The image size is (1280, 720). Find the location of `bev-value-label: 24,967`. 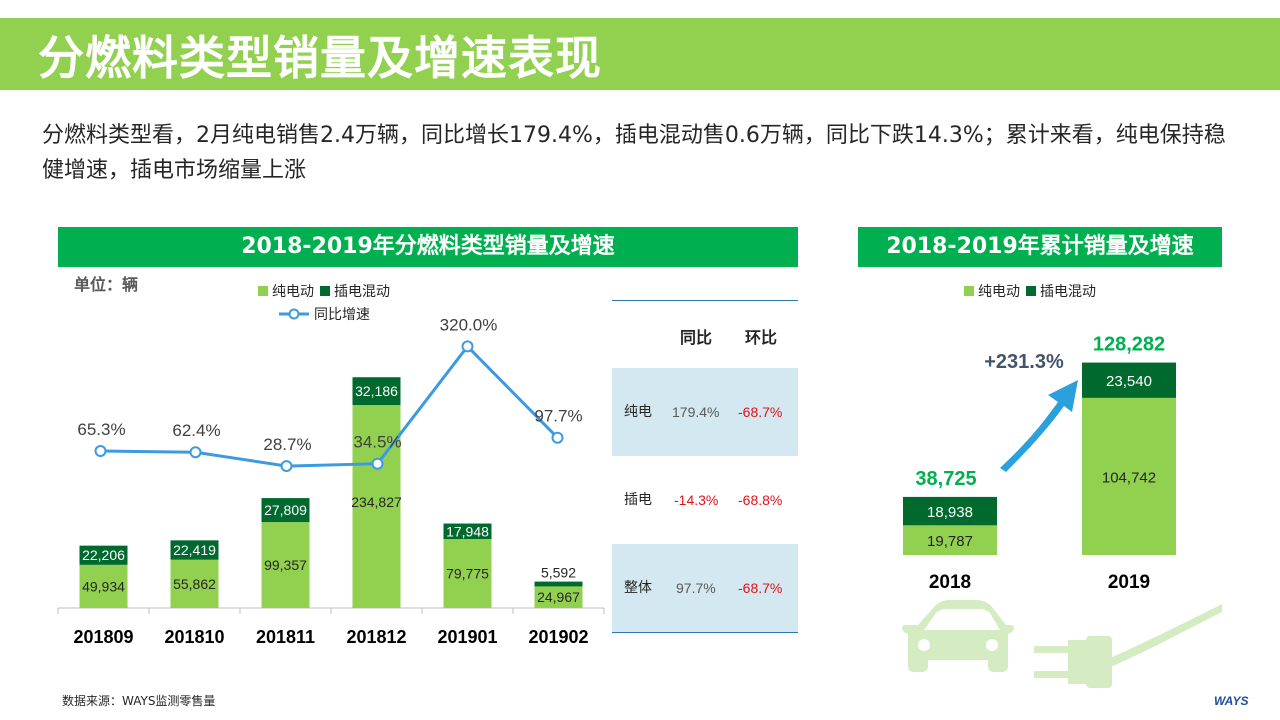

bev-value-label: 24,967 is located at coordinates (558, 597).